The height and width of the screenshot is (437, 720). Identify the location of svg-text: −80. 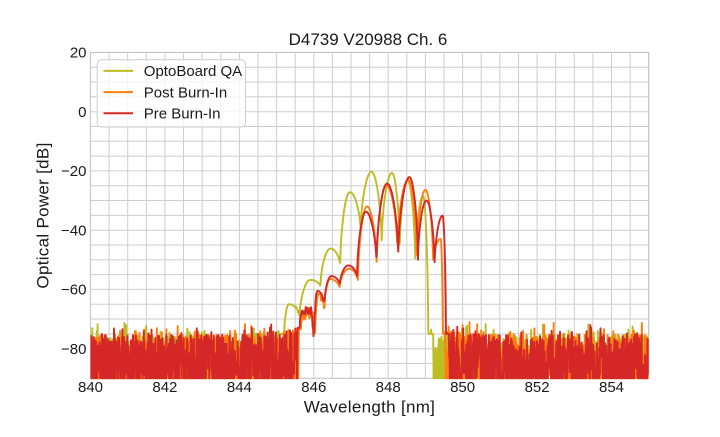
(73, 349).